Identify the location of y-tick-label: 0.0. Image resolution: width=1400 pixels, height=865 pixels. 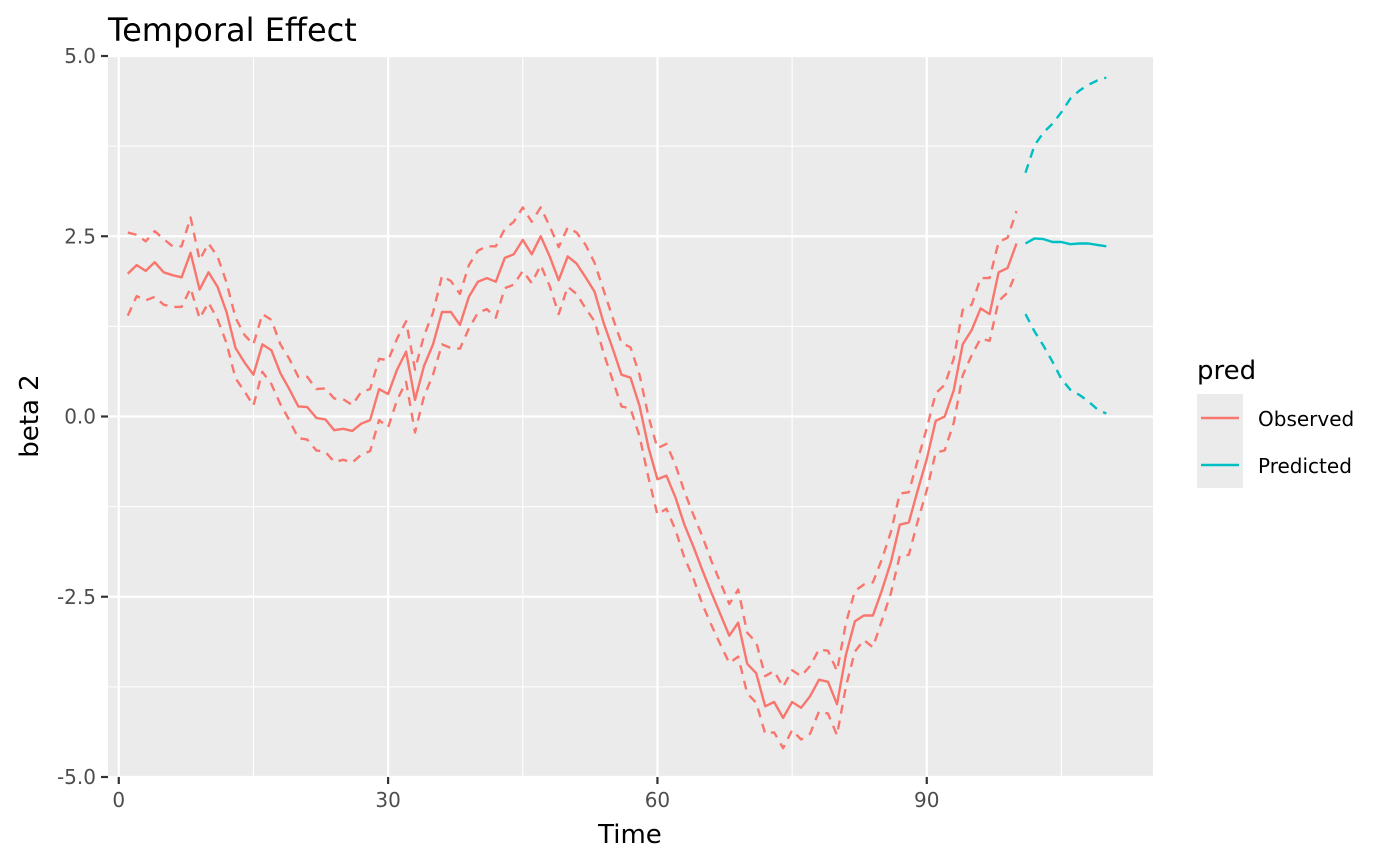
(80, 417).